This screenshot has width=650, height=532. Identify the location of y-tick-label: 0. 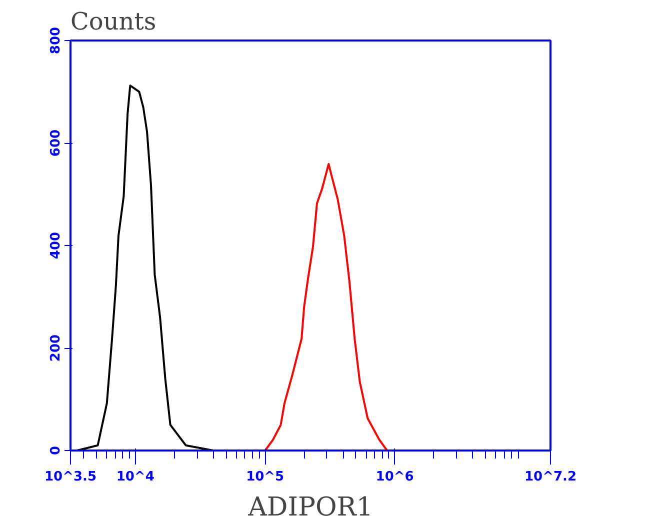
(56, 451).